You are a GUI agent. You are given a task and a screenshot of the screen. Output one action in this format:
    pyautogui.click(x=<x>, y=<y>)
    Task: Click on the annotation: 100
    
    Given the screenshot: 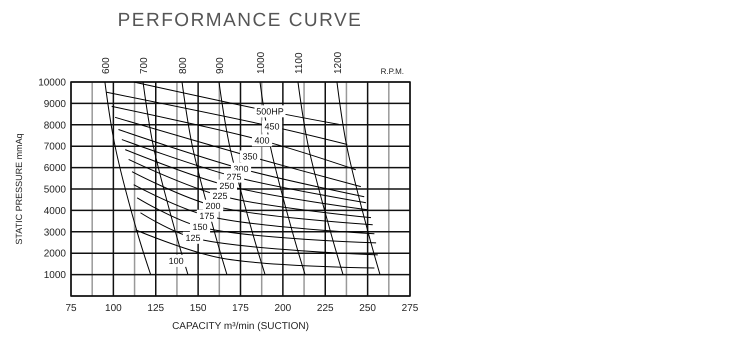 What is the action you would take?
    pyautogui.click(x=176, y=261)
    